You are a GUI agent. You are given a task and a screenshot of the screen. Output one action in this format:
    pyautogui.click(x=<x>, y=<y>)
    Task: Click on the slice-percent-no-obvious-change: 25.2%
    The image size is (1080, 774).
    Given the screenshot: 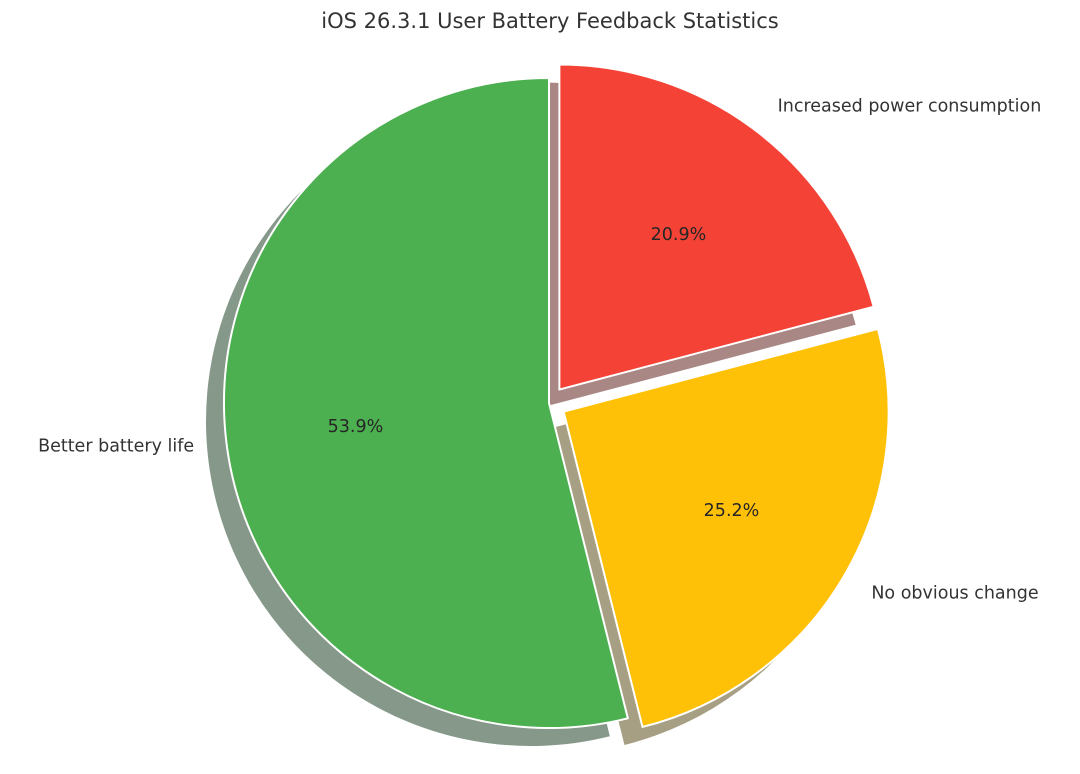 What is the action you would take?
    pyautogui.click(x=732, y=511)
    